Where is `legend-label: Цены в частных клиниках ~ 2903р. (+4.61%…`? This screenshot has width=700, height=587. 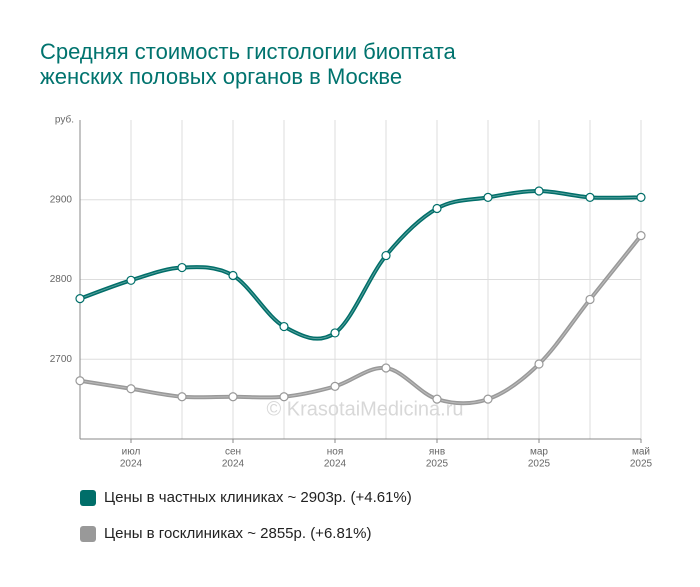 legend-label: Цены в частных клиниках ~ 2903р. (+4.61%… is located at coordinates (258, 497).